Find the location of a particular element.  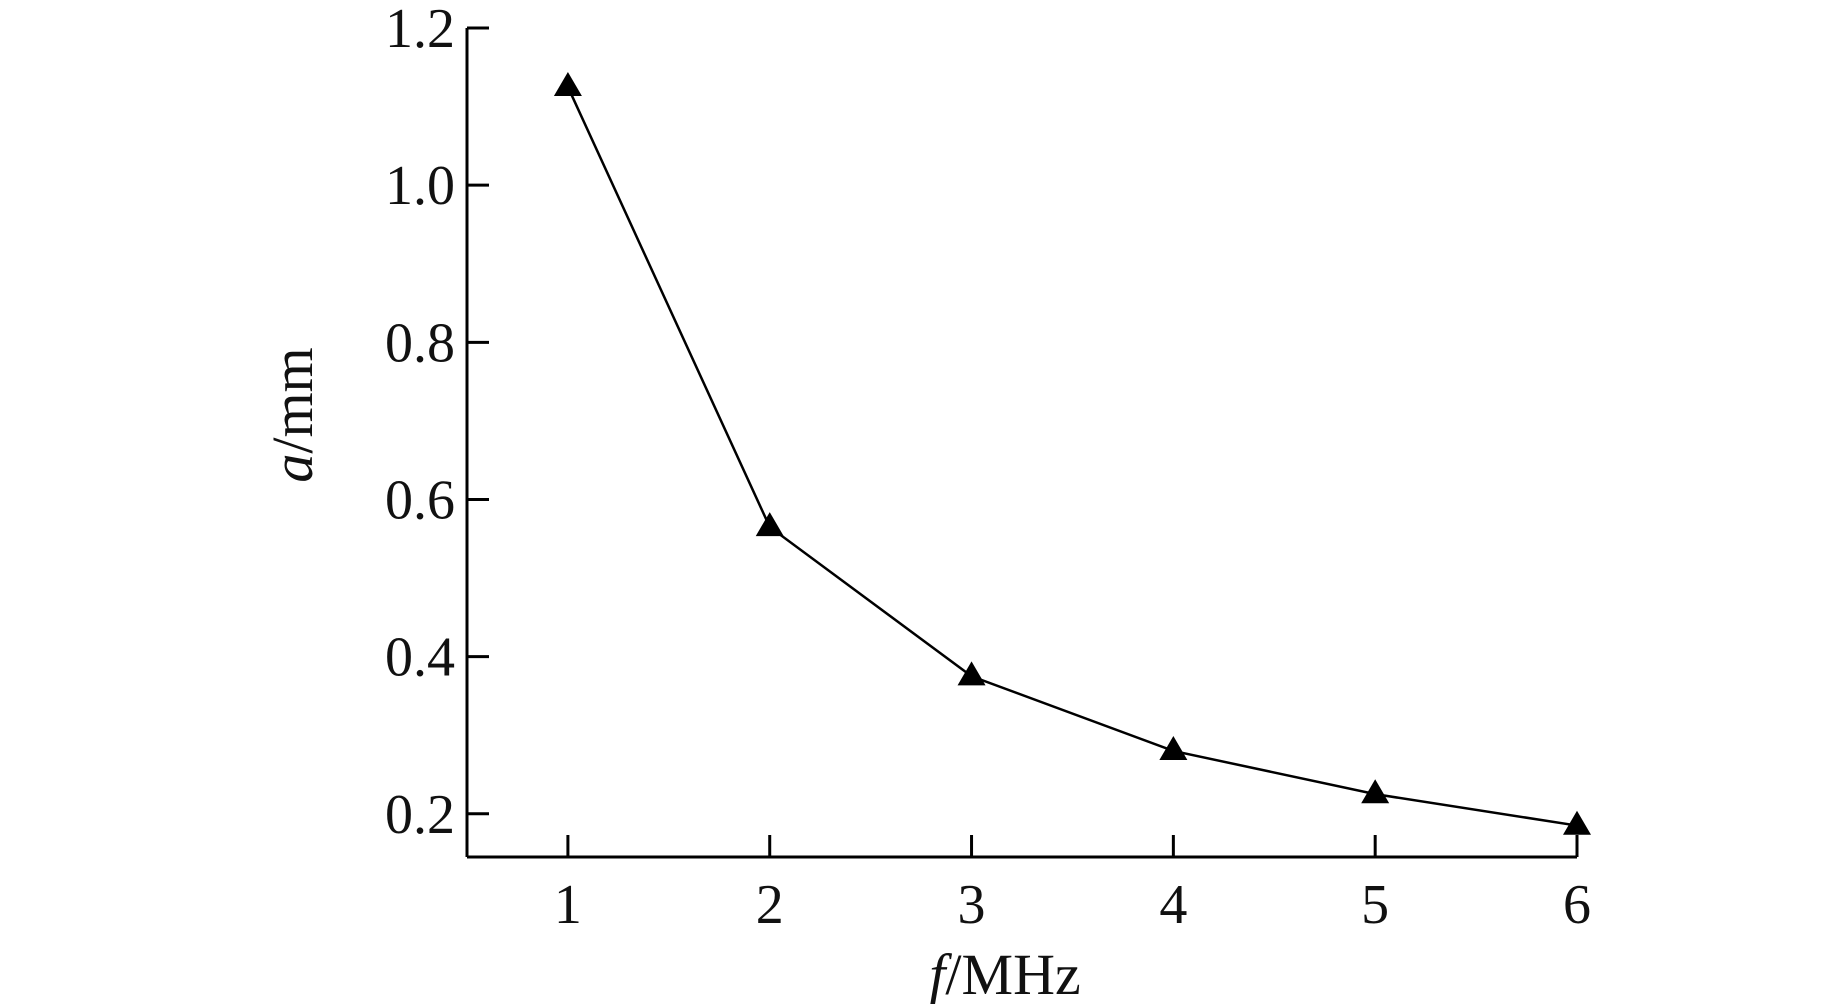

y-axis-unit: /mm is located at coordinates (292, 400).